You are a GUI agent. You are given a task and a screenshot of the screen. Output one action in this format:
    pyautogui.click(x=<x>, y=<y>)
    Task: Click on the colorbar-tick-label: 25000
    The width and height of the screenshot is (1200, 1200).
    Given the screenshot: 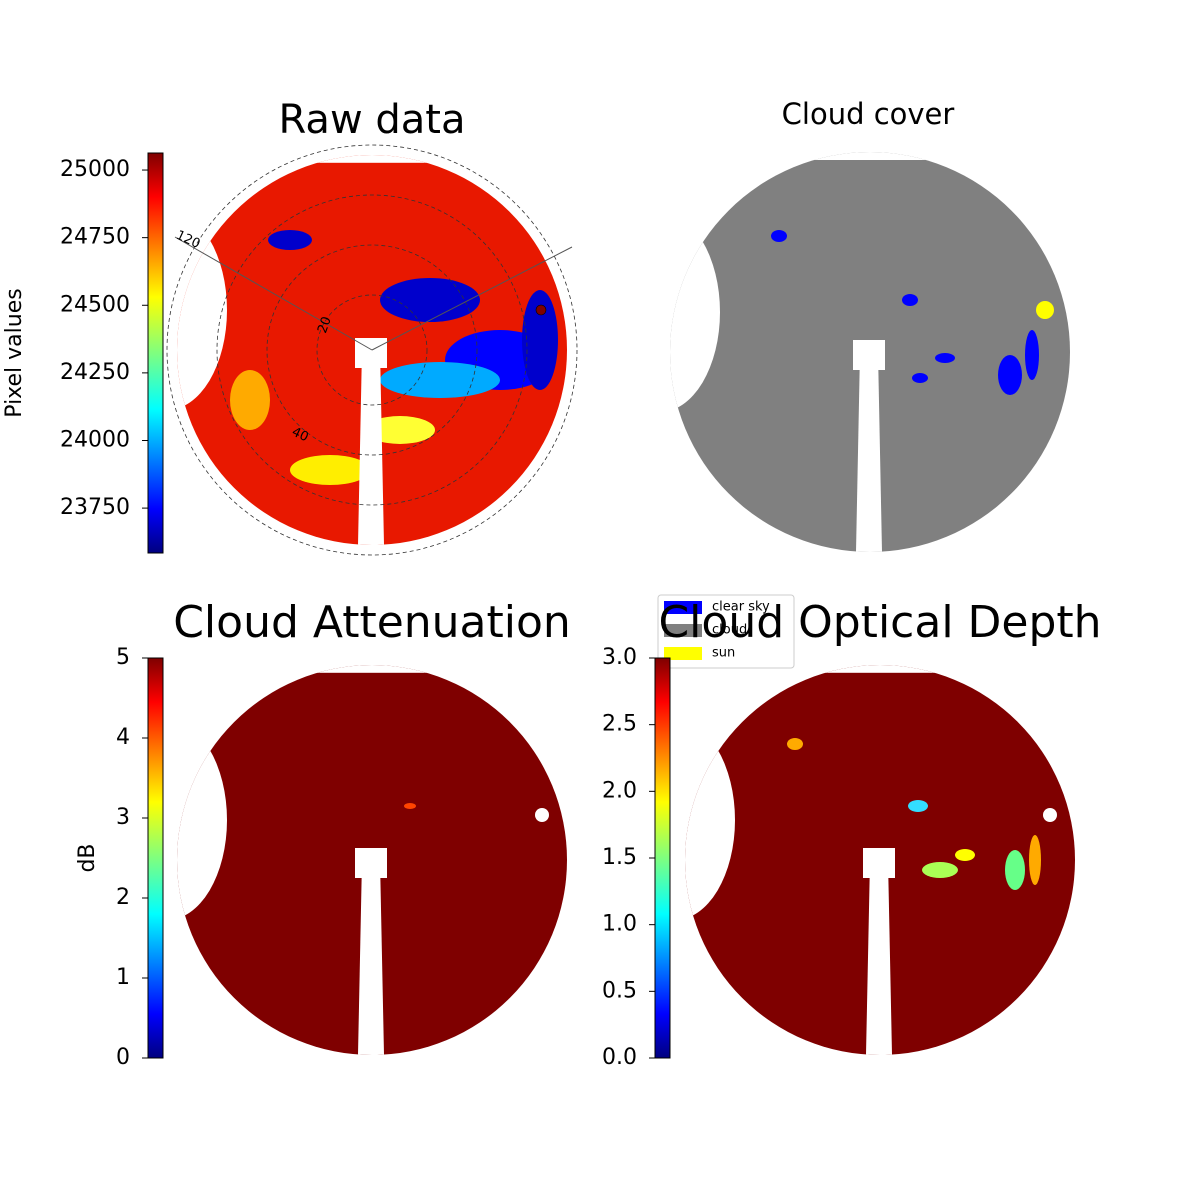 What is the action you would take?
    pyautogui.click(x=95, y=169)
    